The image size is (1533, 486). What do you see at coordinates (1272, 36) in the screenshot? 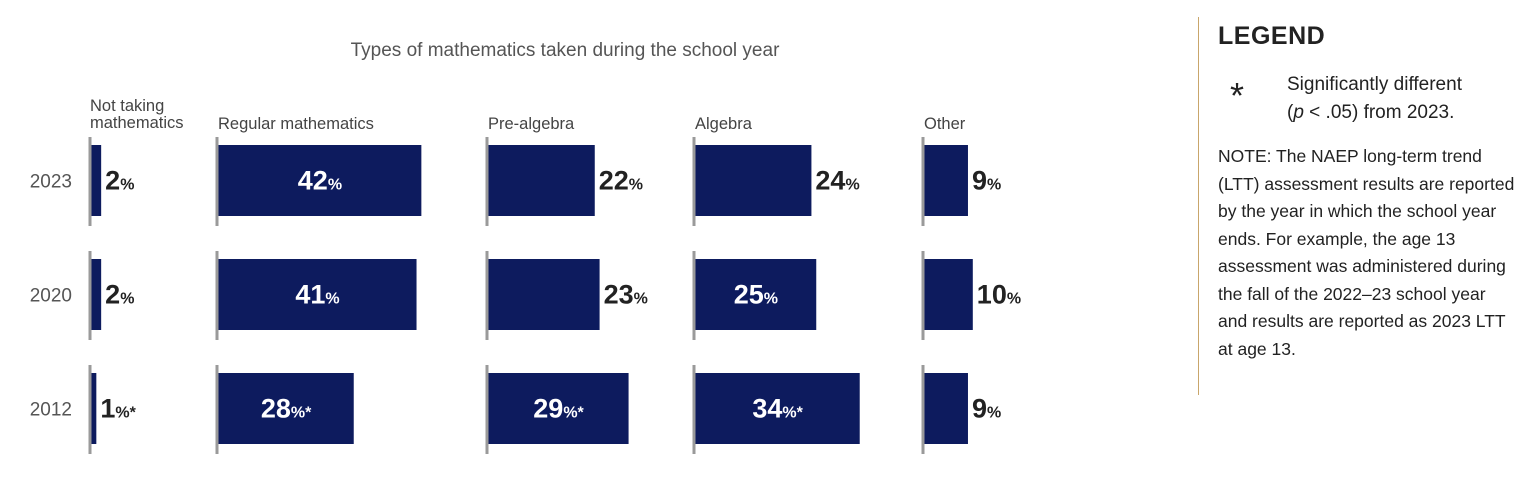
I see `legend-title: LEGEND` at bounding box center [1272, 36].